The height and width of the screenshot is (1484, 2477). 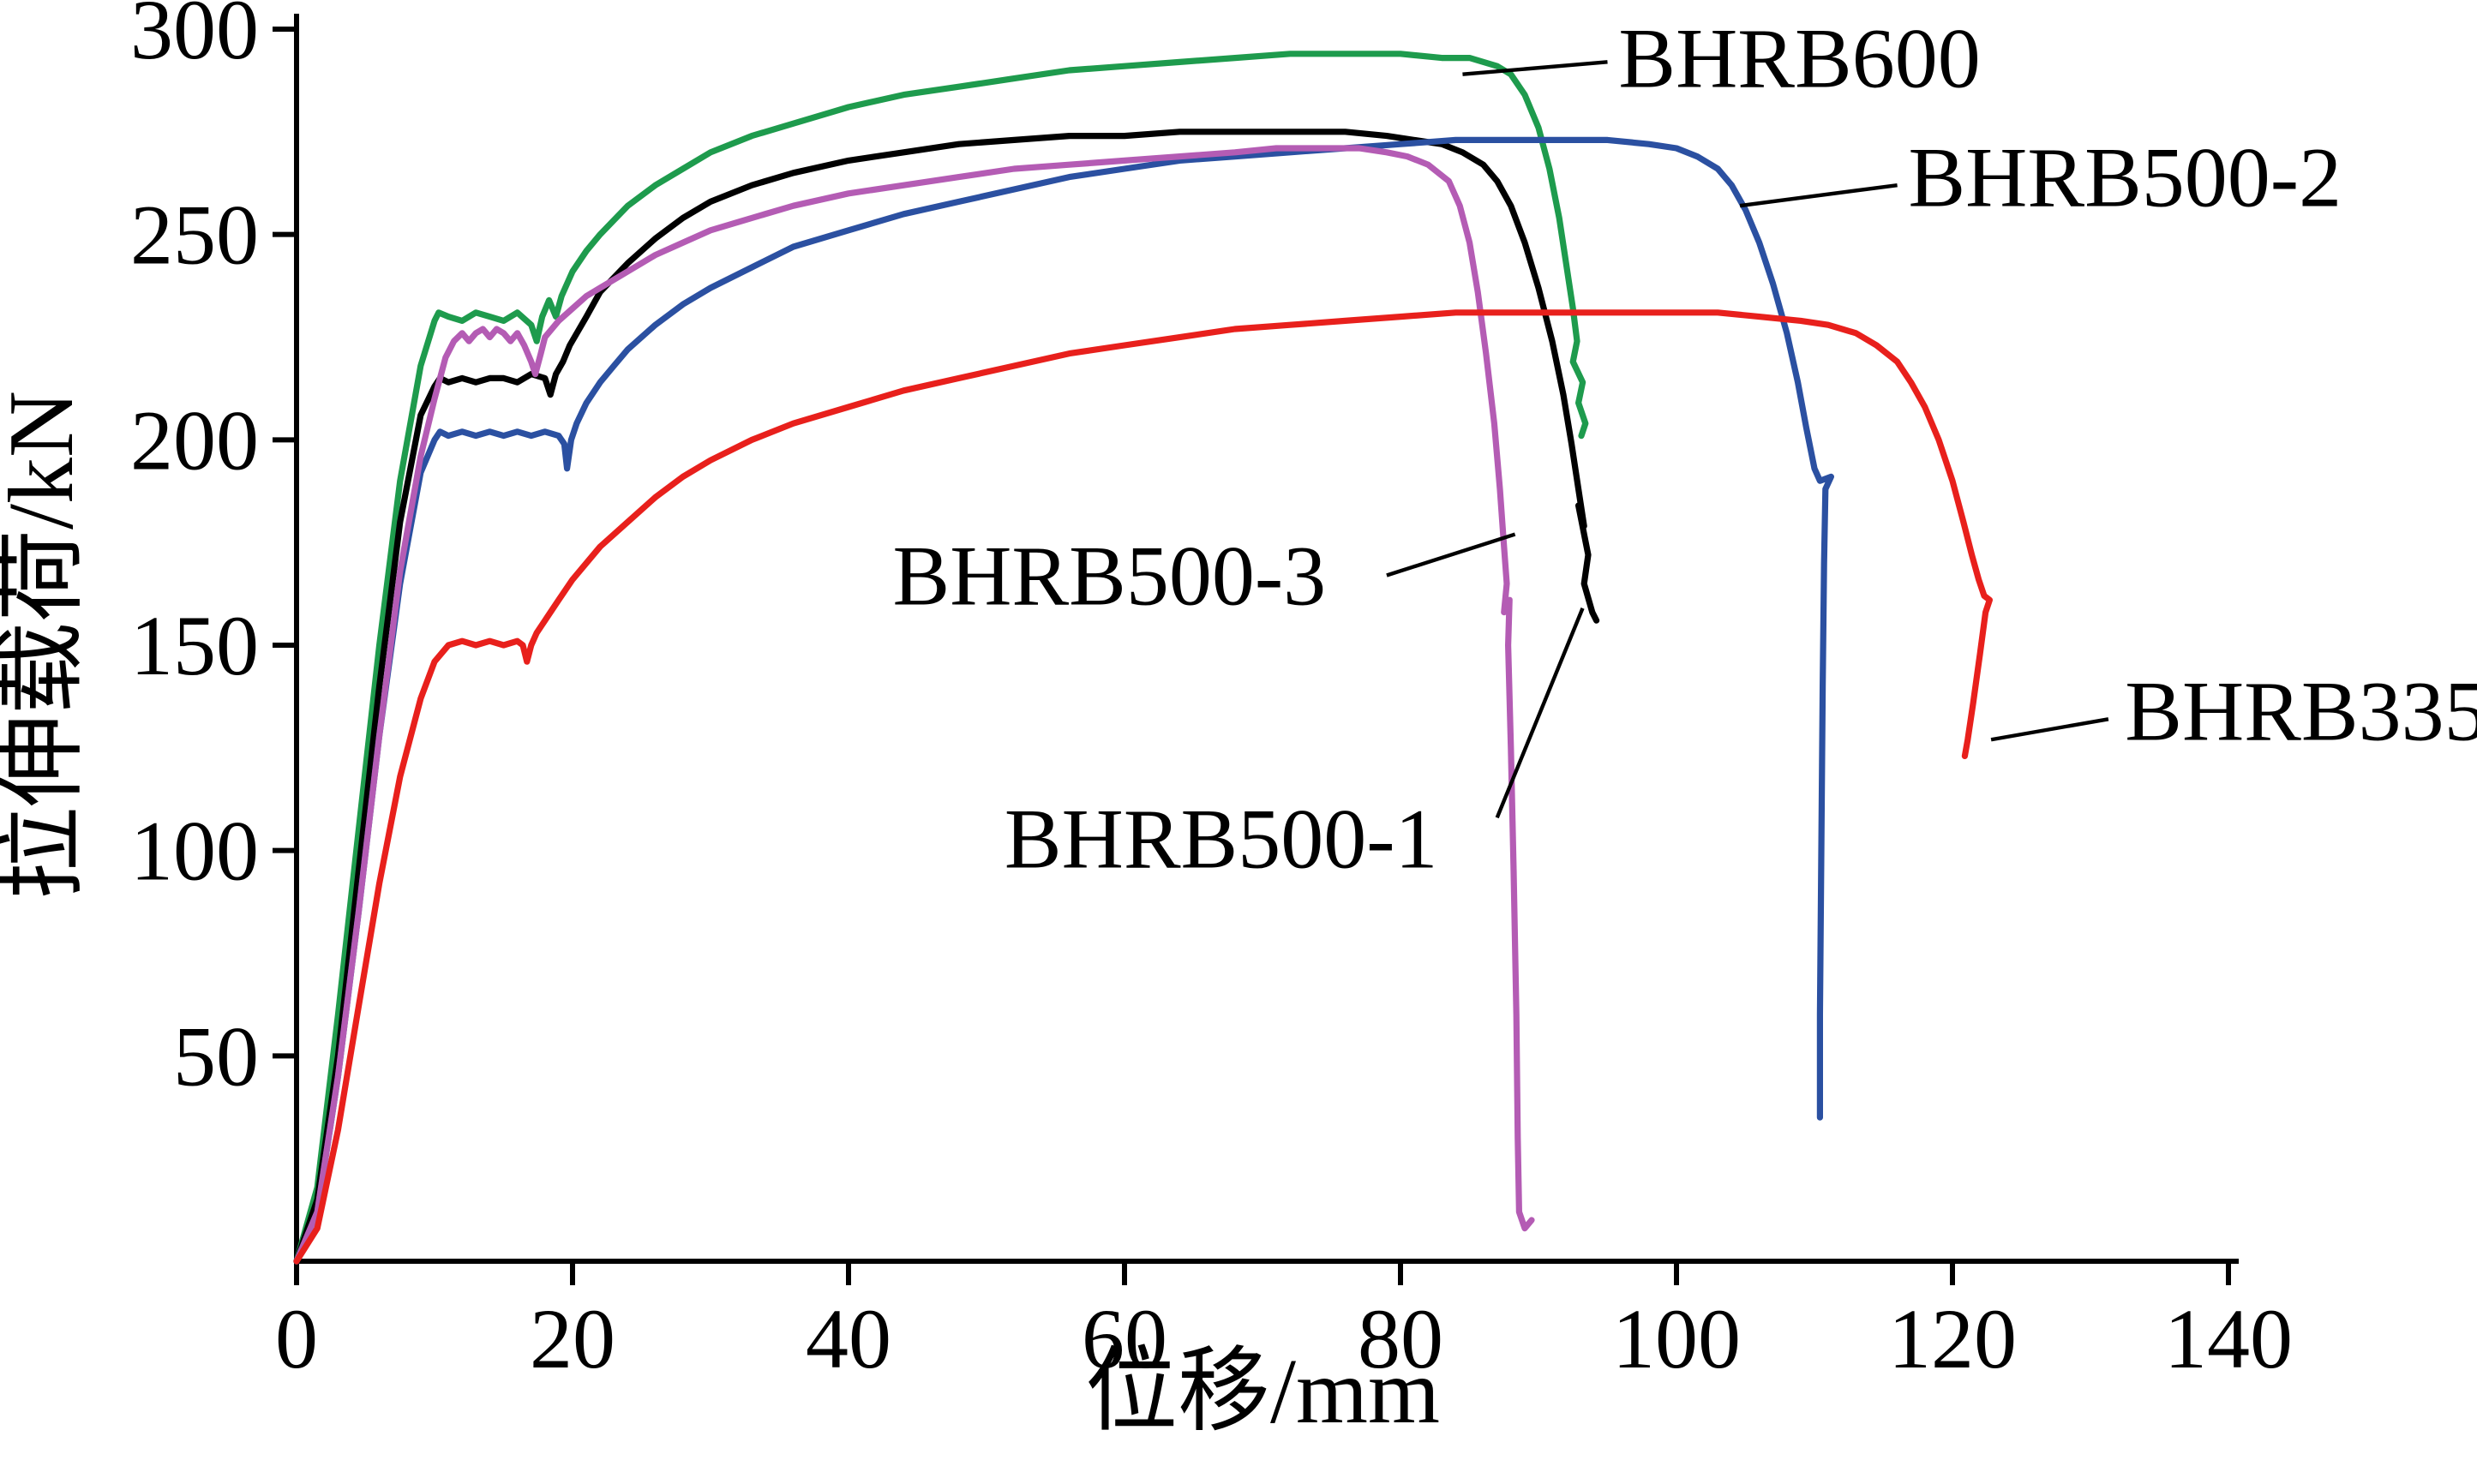 I want to click on x-tick-label: 20, so click(x=572, y=1339).